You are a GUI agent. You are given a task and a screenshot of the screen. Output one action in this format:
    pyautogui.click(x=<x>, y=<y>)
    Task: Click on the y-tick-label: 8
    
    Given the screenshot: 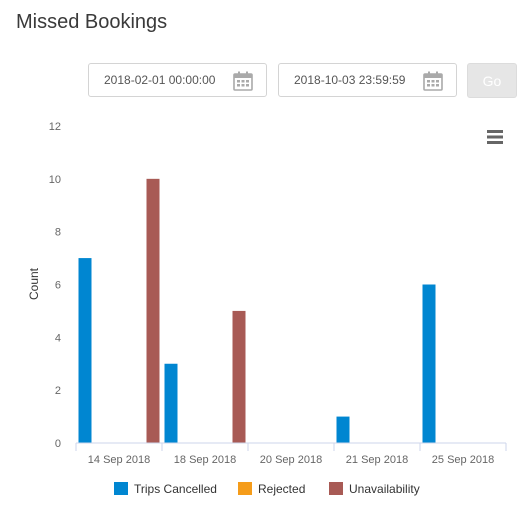 What is the action you would take?
    pyautogui.click(x=58, y=233)
    